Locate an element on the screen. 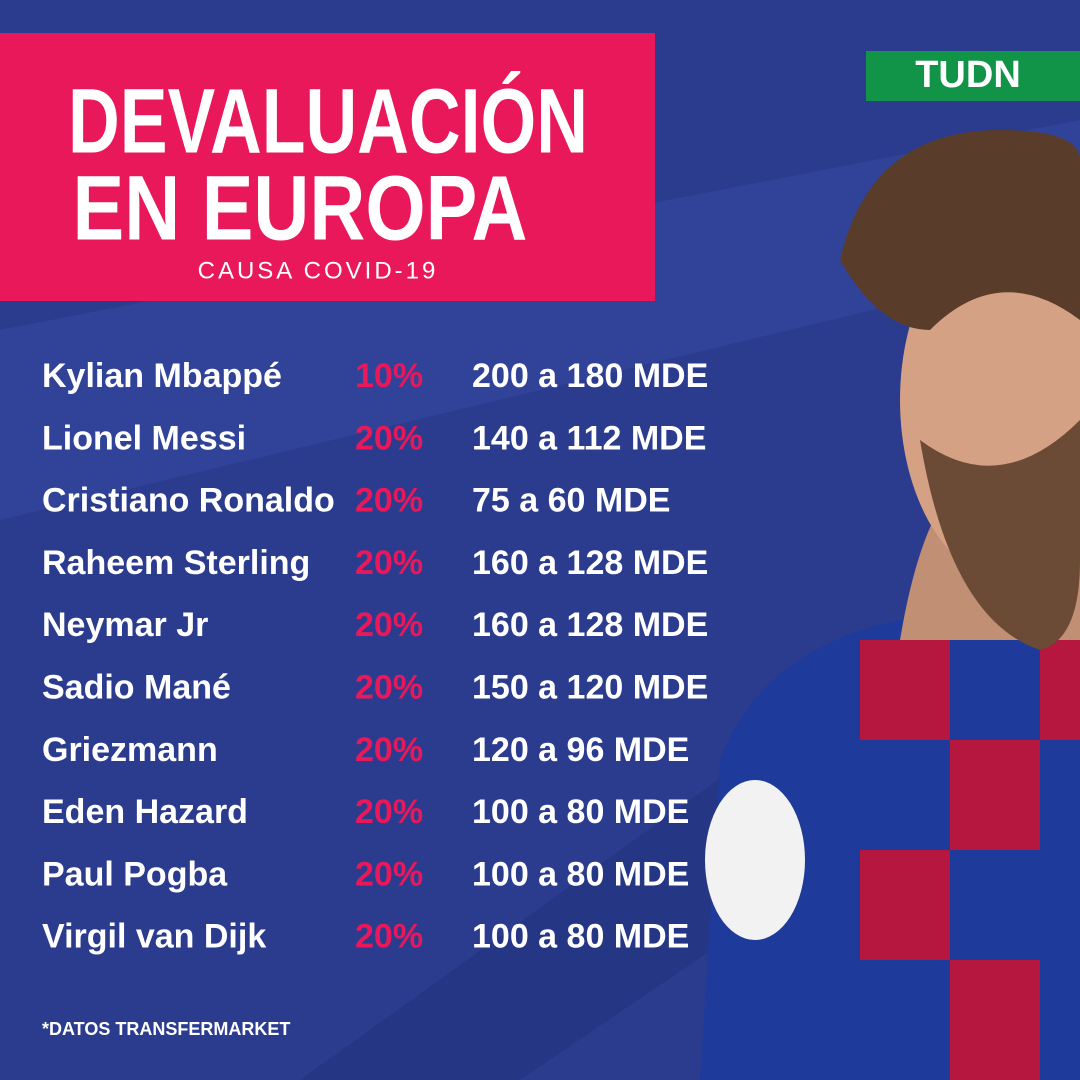 Image resolution: width=1080 pixels, height=1080 pixels. player-name: Neymar Jr is located at coordinates (125, 625).